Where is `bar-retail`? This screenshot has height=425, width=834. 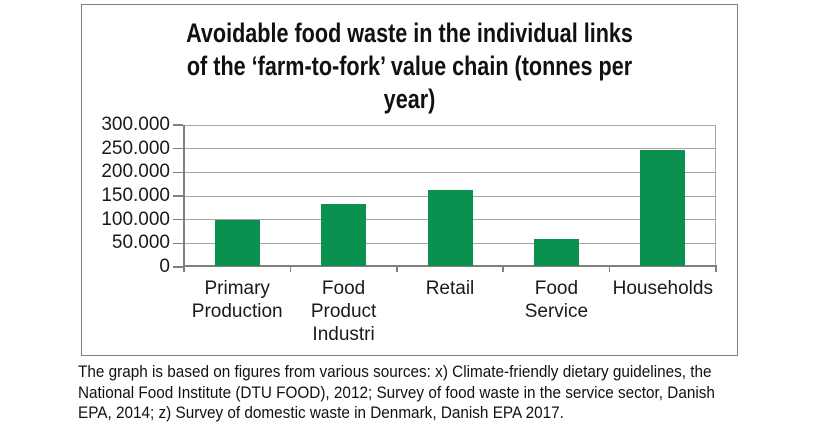 bar-retail is located at coordinates (450, 227).